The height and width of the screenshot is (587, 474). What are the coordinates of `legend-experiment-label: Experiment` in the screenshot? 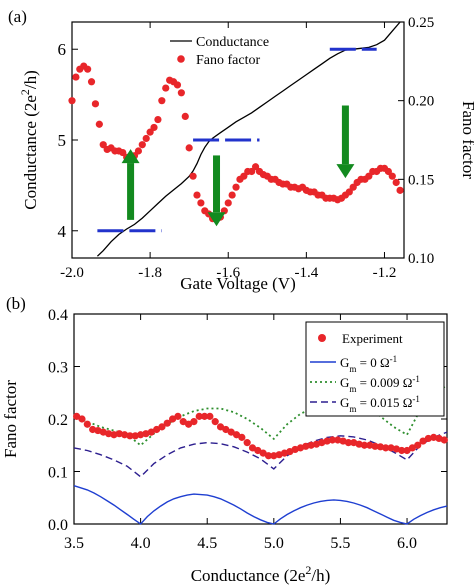 It's located at (372, 338).